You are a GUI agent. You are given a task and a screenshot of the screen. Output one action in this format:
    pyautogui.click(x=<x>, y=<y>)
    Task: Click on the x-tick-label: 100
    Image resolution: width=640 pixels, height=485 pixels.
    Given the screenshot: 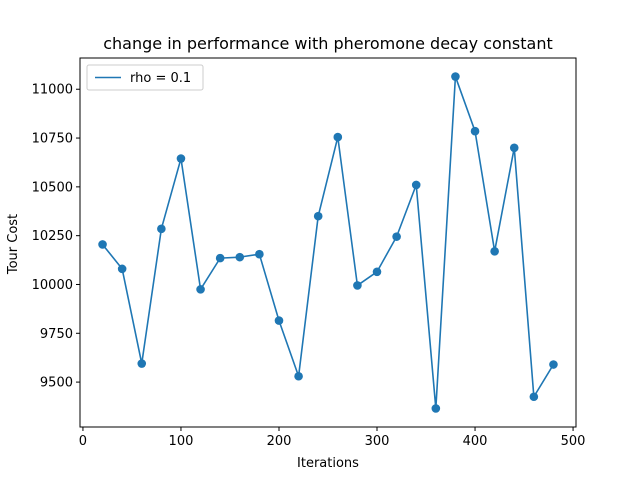 What is the action you would take?
    pyautogui.click(x=181, y=441)
    